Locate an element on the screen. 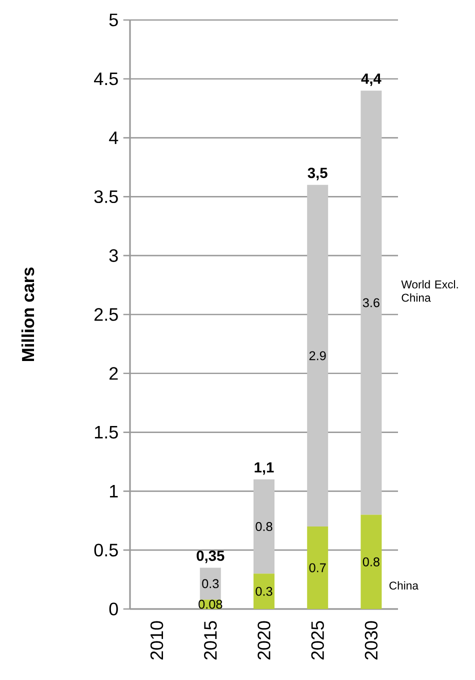 The height and width of the screenshot is (680, 475). series-label: China is located at coordinates (403, 585).